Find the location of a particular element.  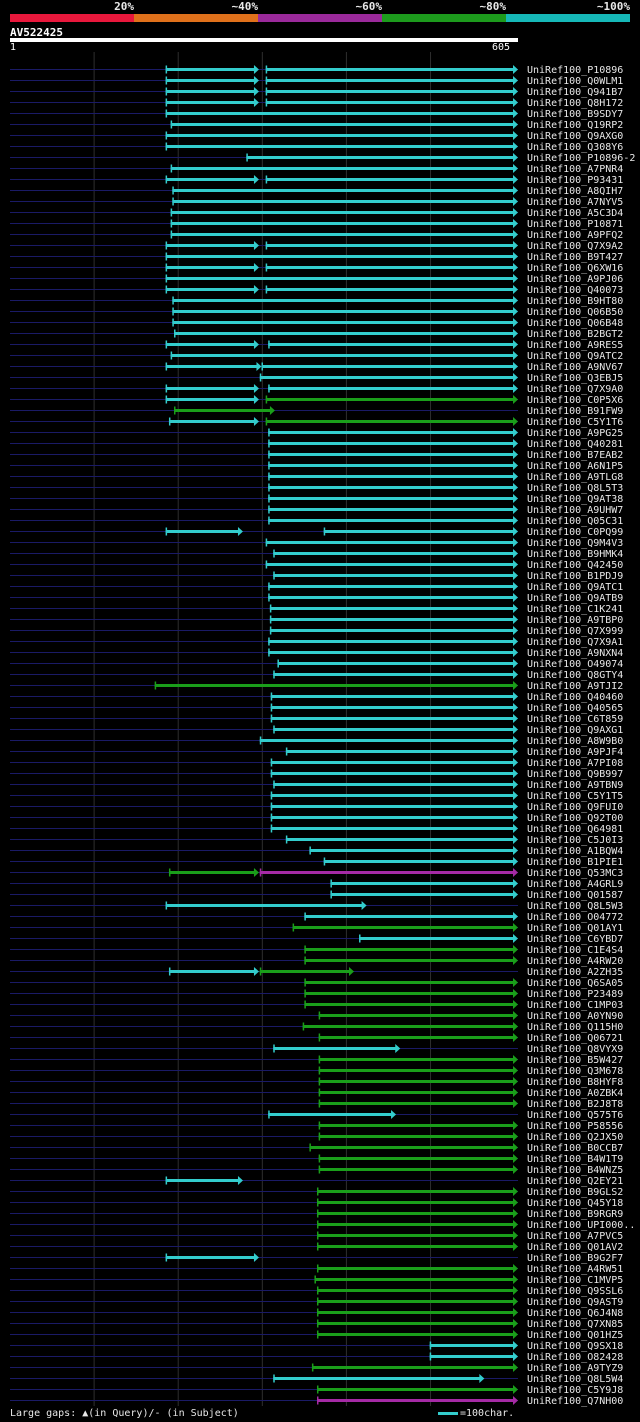

hit-row: UniRef100_Q115H0 is located at coordinates (316, 1027).